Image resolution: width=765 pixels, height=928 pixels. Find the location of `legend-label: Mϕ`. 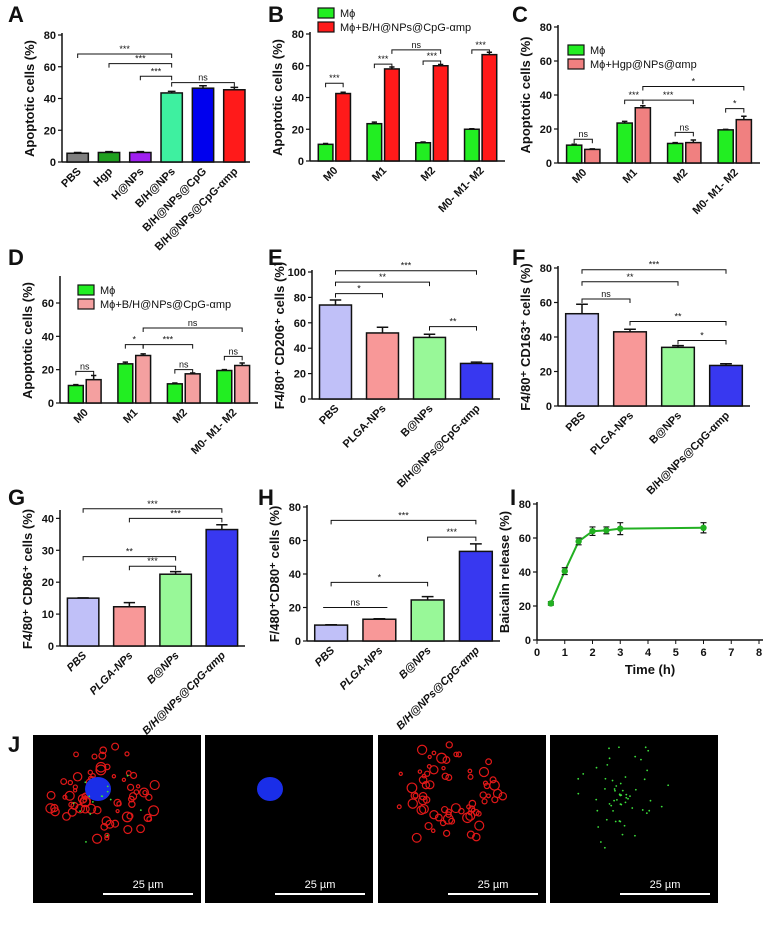

legend-label: Mϕ is located at coordinates (347, 14).